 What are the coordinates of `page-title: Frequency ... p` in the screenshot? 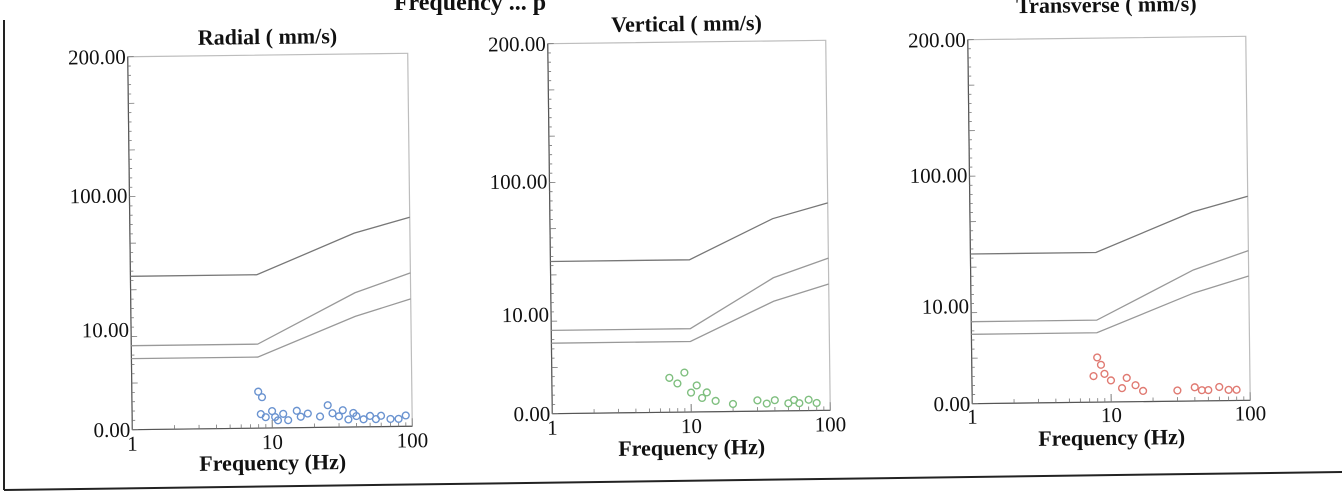 It's located at (470, 8).